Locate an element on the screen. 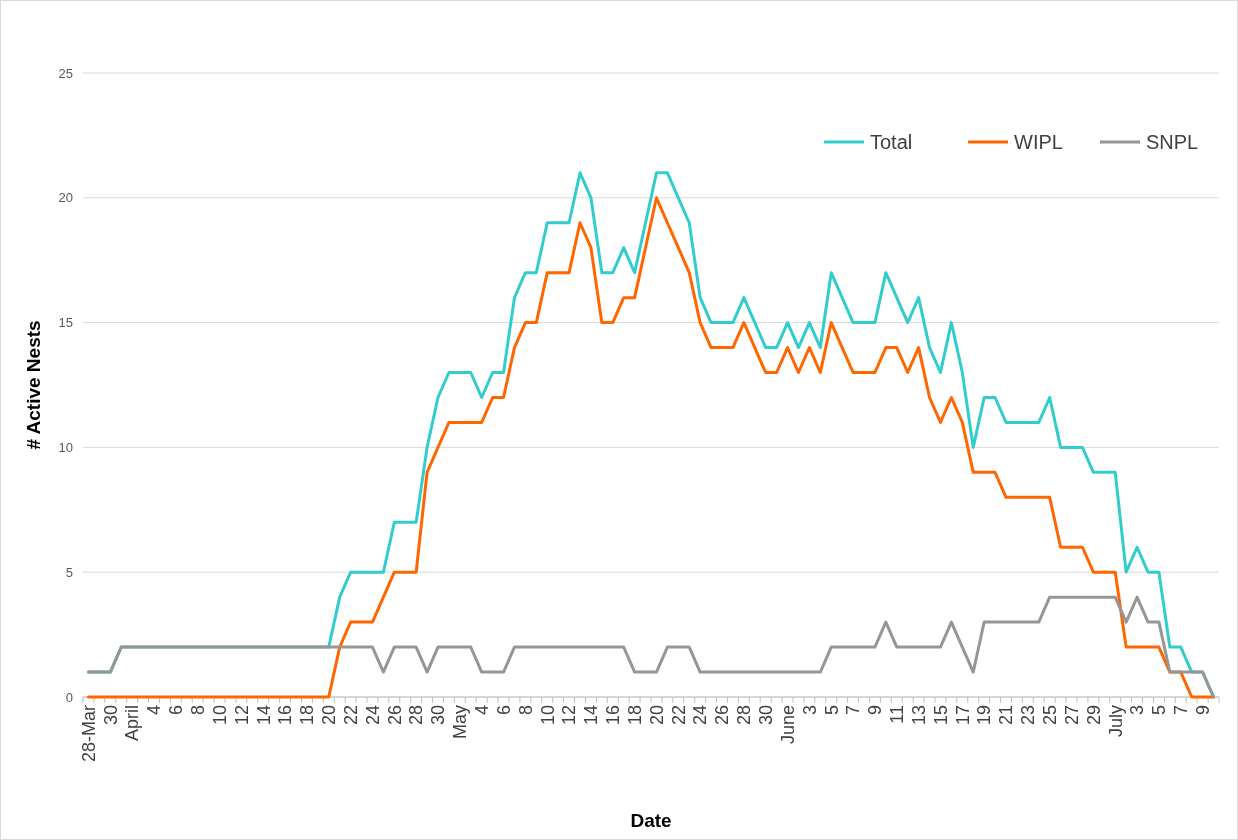  x-tick-label: 19 is located at coordinates (984, 715).